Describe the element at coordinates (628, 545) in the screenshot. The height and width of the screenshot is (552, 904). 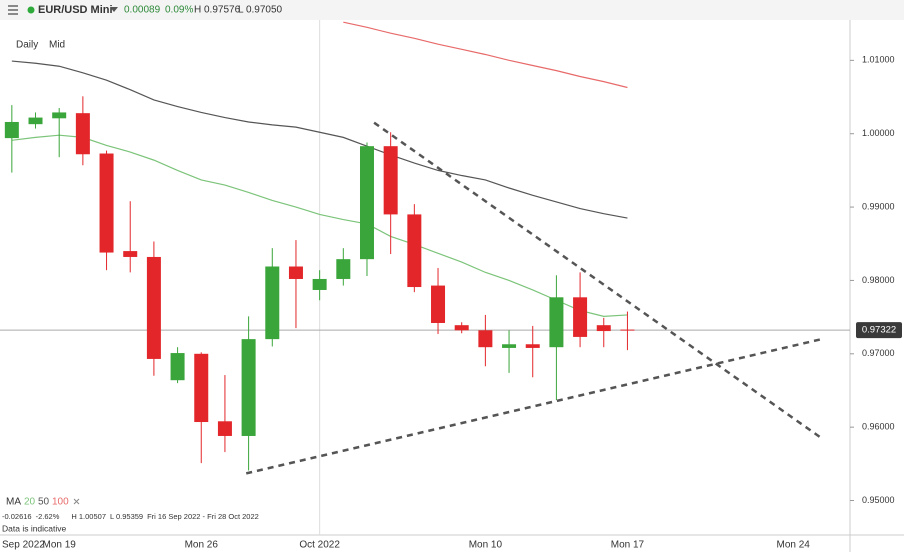
I see `x-tick-label: Mon 17` at that location.